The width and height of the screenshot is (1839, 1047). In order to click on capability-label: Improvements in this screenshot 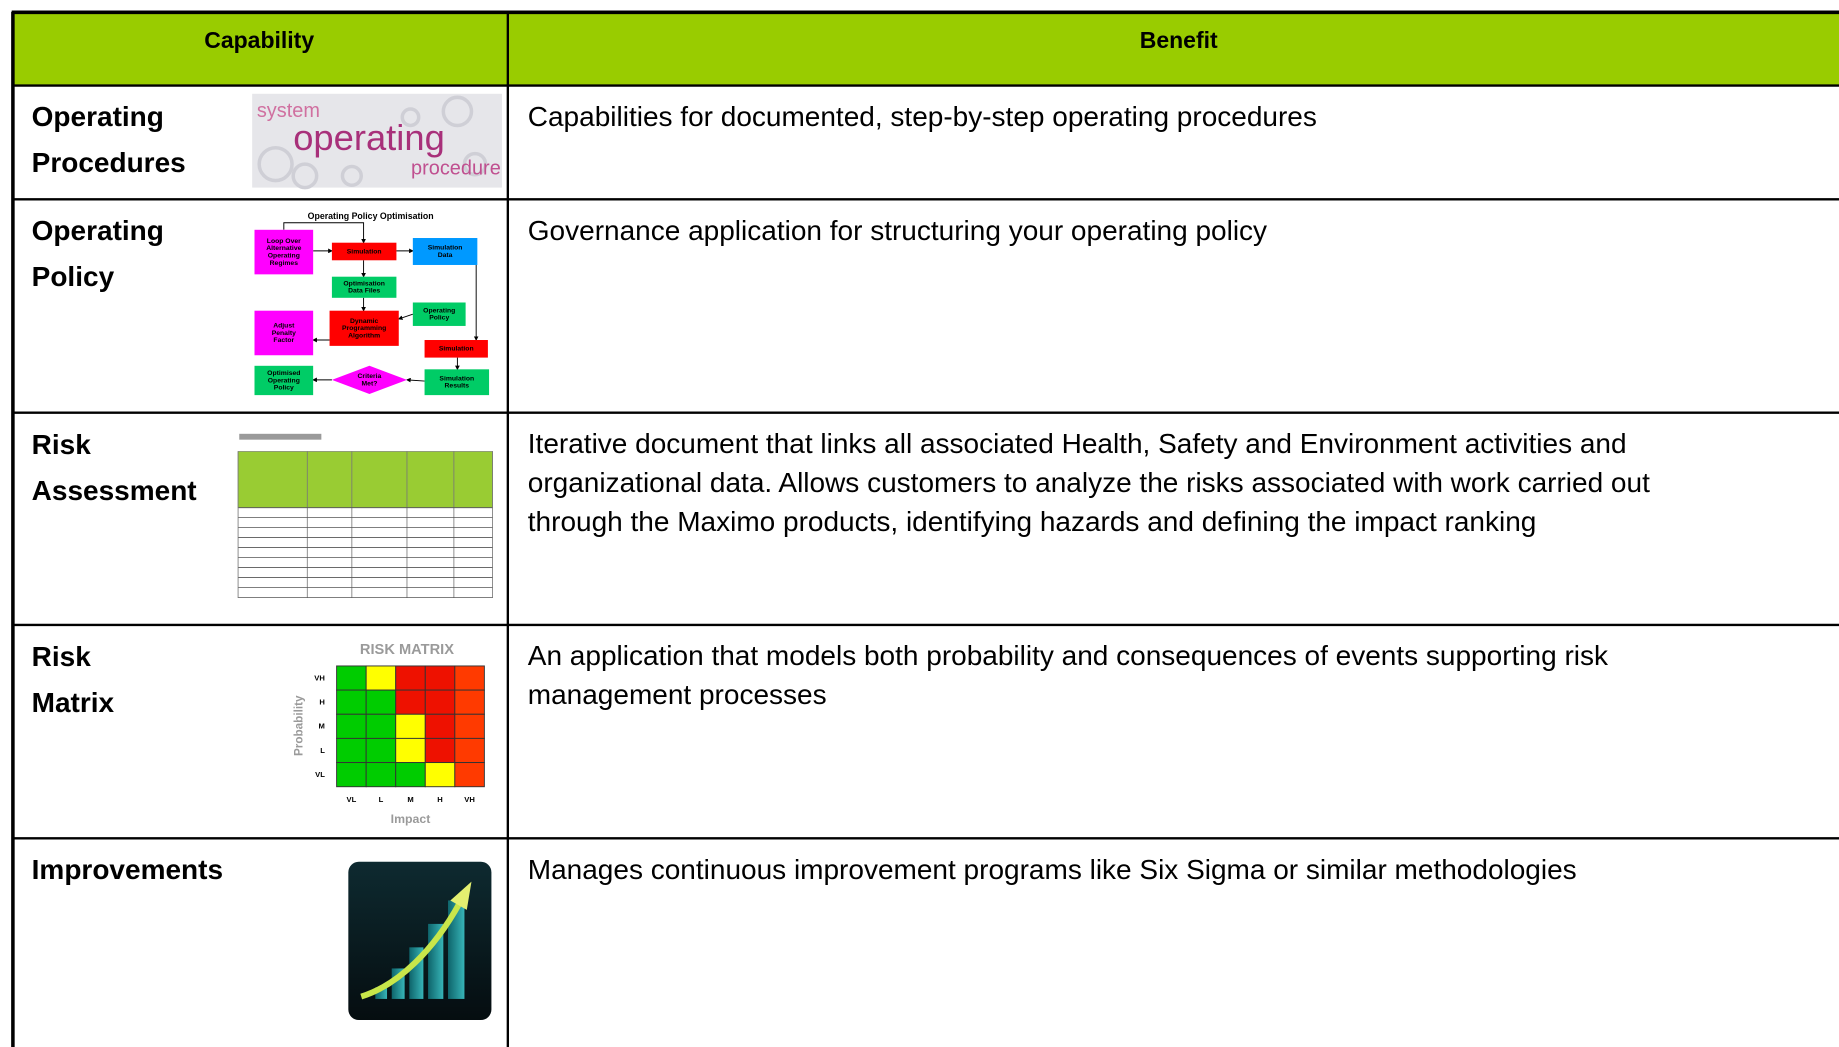, I will do `click(127, 870)`.